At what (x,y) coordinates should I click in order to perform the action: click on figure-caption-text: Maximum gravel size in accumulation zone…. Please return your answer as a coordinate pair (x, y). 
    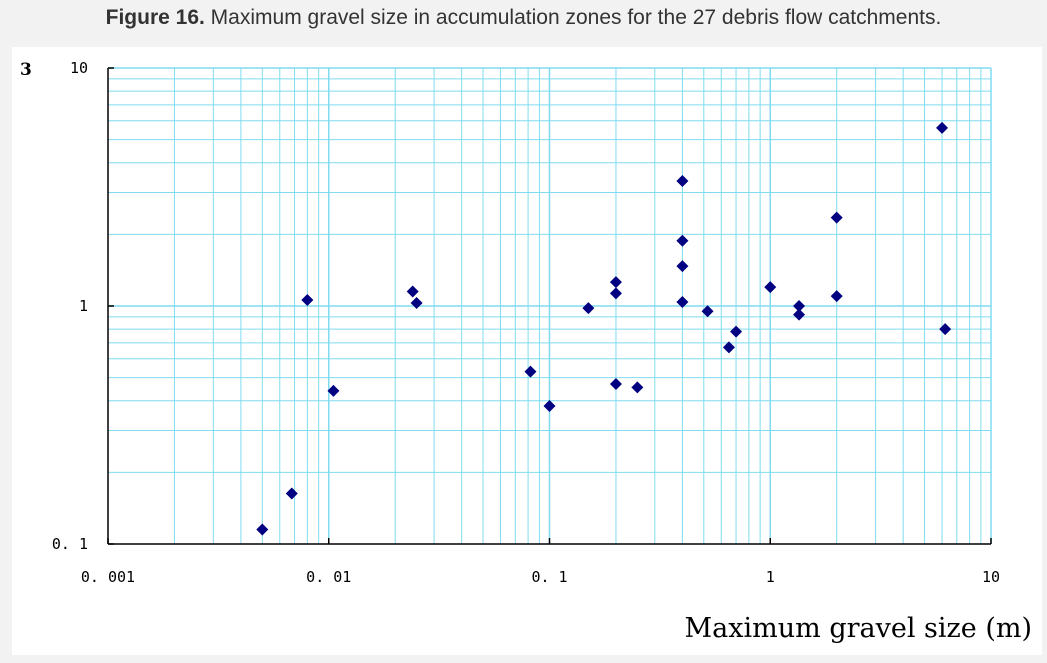
    Looking at the image, I should click on (573, 17).